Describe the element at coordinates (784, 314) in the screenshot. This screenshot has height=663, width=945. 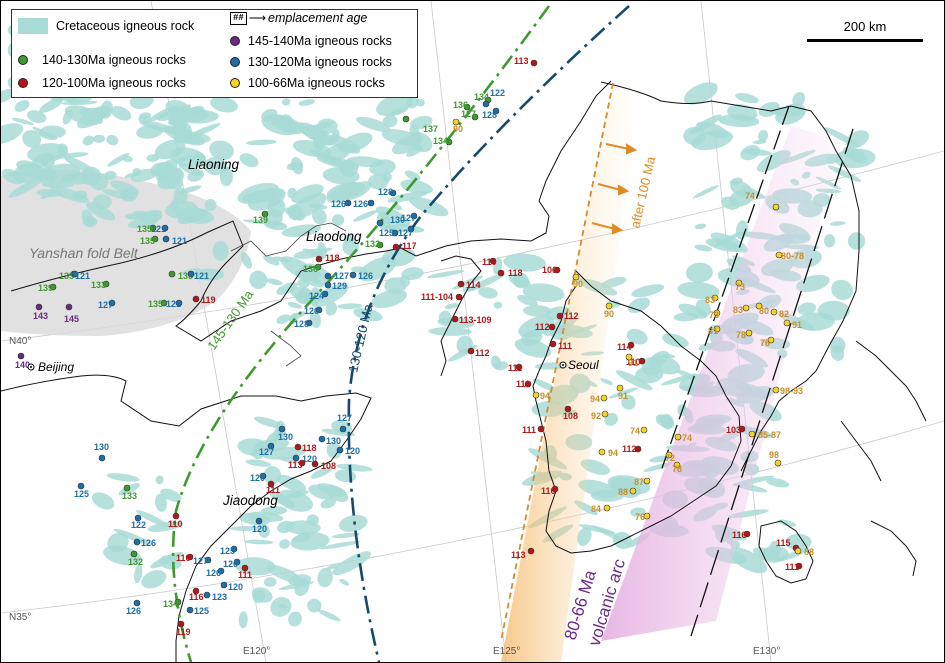
I see `sample-age-label: 82` at that location.